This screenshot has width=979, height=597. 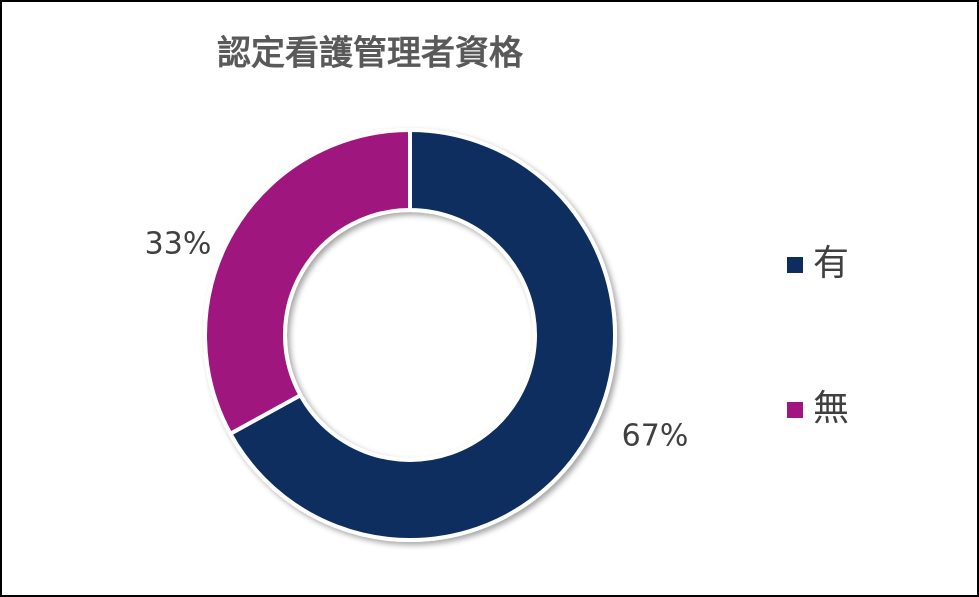 I want to click on legend-label: 無, so click(x=831, y=408).